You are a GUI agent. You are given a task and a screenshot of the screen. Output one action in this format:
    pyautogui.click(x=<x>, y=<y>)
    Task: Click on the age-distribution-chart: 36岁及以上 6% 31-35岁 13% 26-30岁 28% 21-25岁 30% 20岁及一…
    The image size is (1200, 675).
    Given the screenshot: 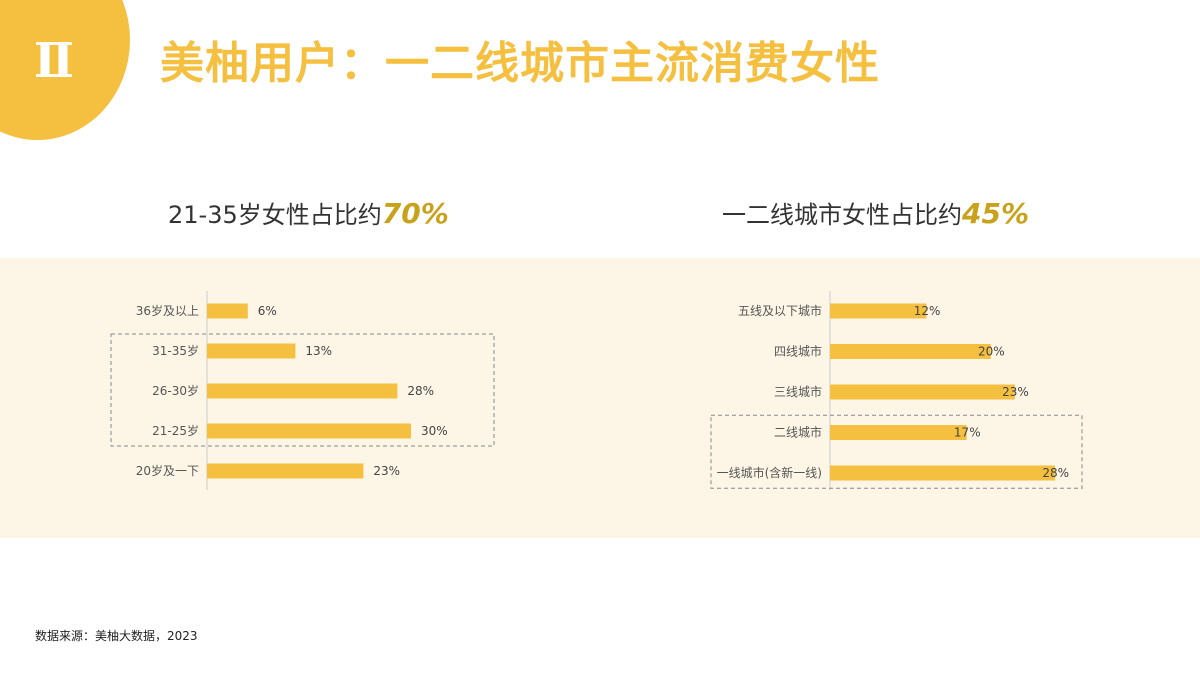 What is the action you would take?
    pyautogui.click(x=302, y=390)
    